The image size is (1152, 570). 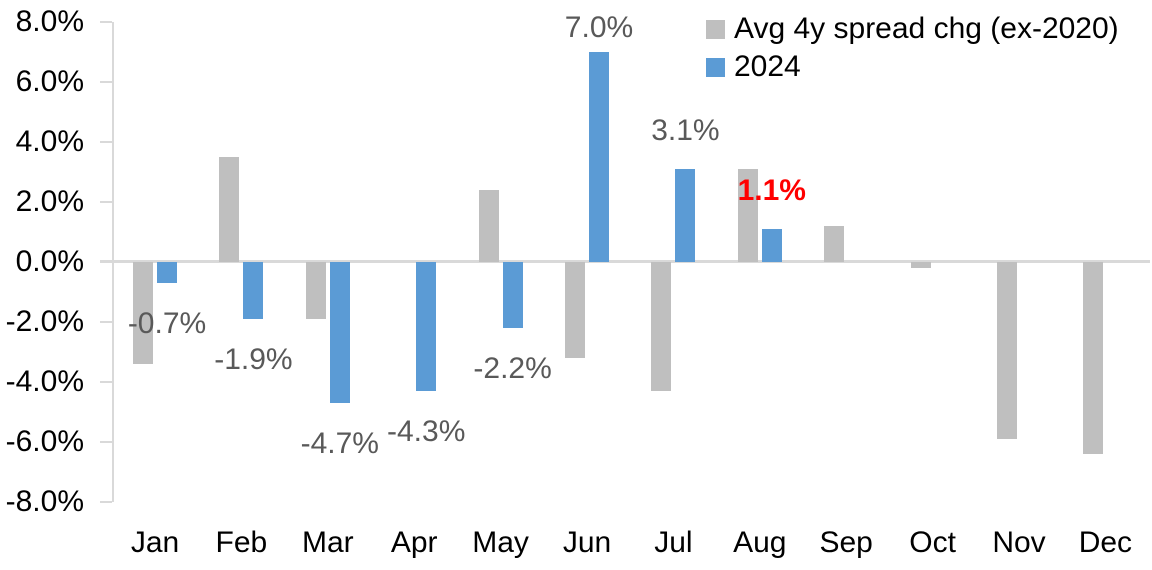 What do you see at coordinates (44, 501) in the screenshot?
I see `y-tick-label: -8.0%` at bounding box center [44, 501].